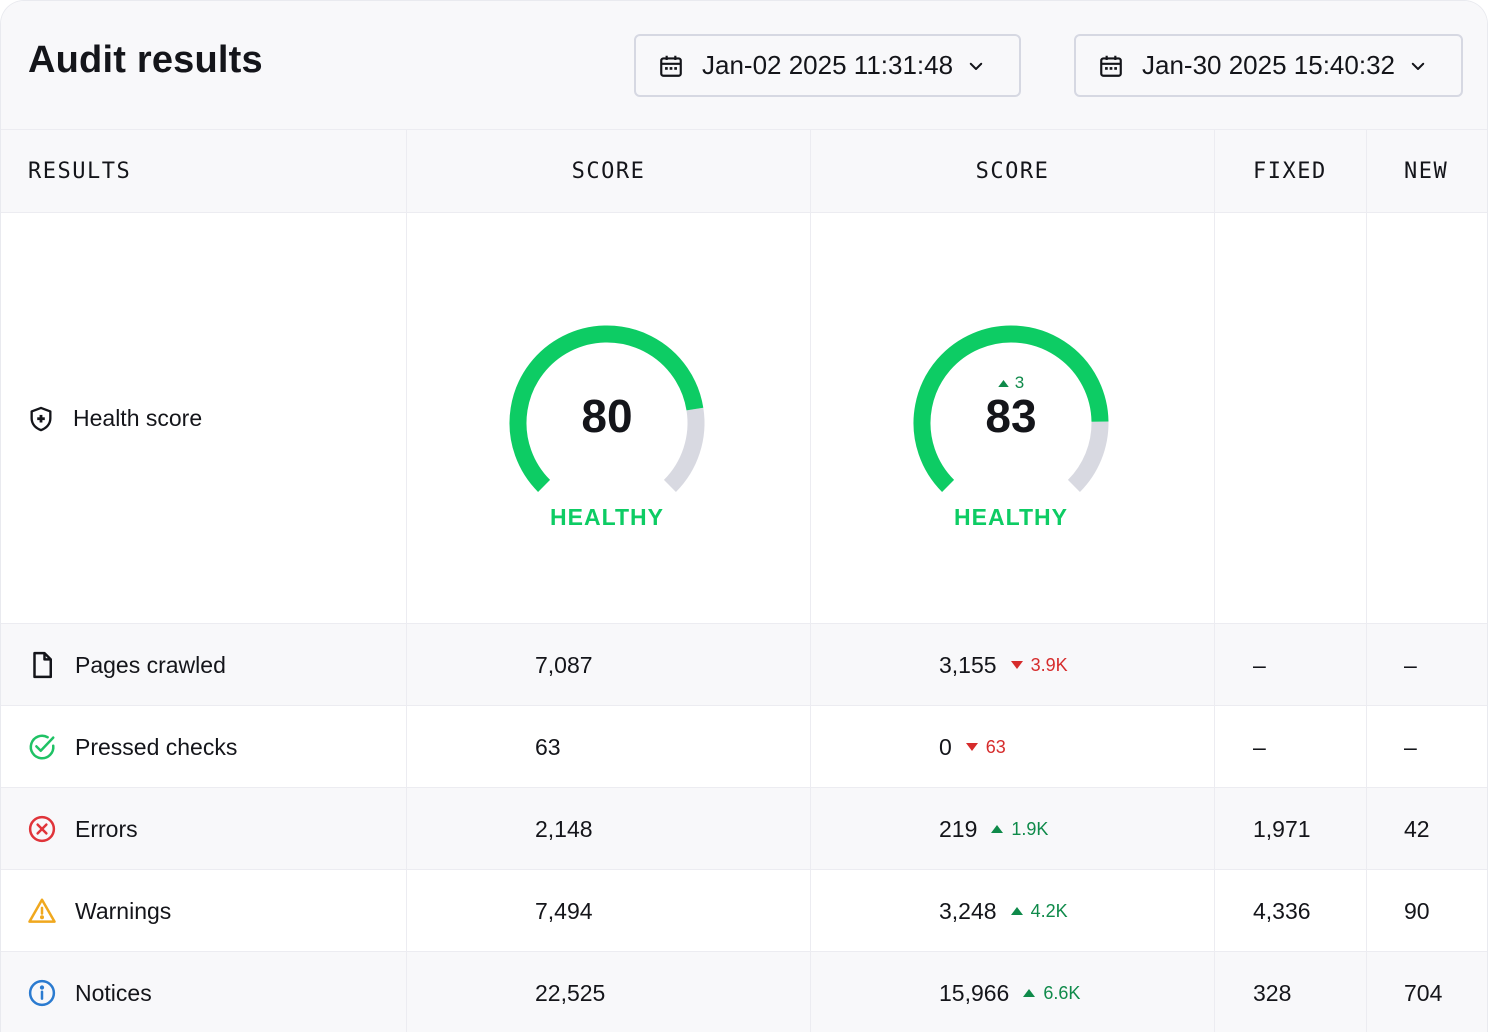 The width and height of the screenshot is (1488, 1032). I want to click on column-header-score-to: SCORE, so click(1012, 171).